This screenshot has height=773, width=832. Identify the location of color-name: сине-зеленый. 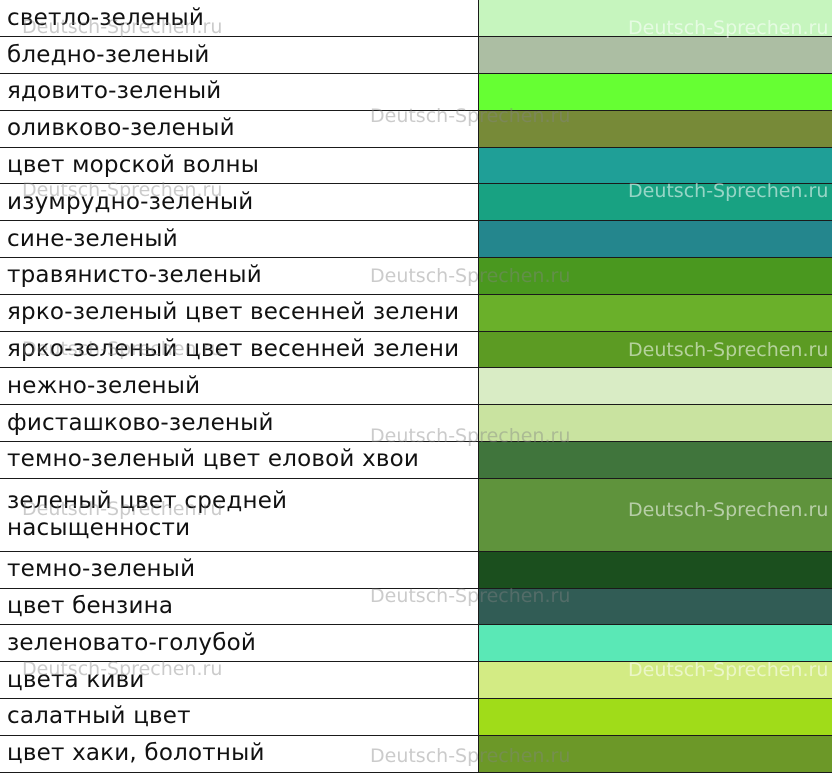
(239, 239).